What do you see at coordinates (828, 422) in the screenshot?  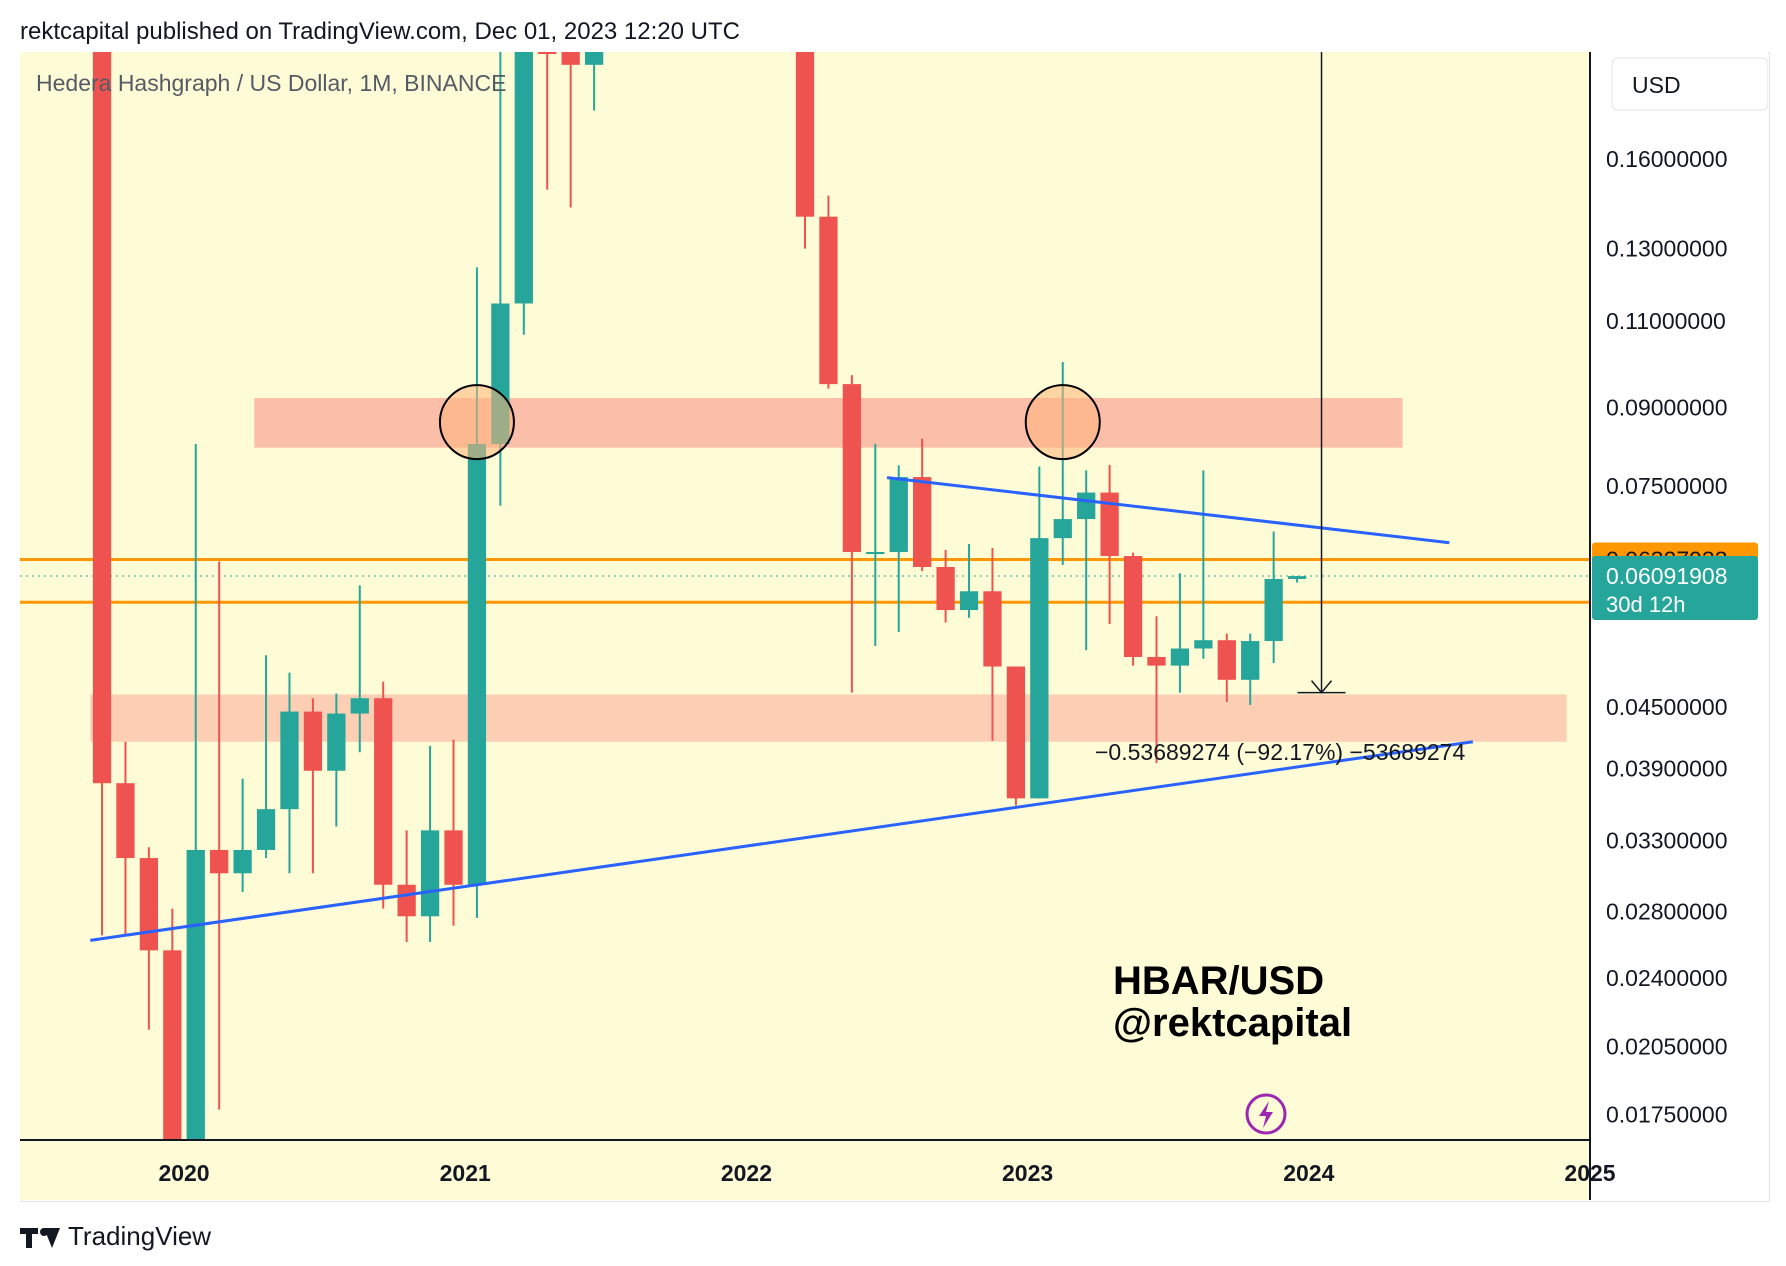 I see `resistance-zone` at bounding box center [828, 422].